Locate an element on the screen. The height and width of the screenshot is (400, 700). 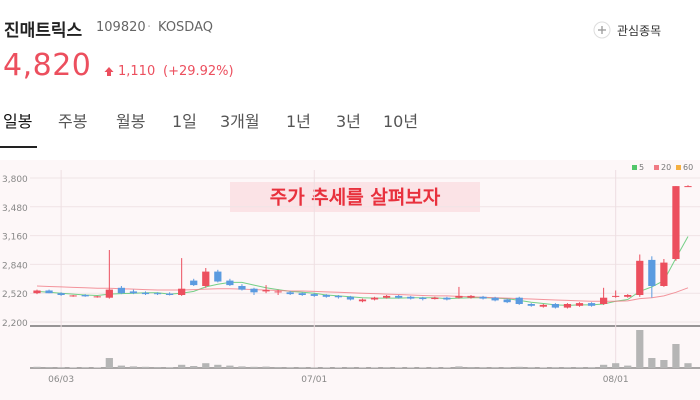
y-tick-label: 2,520 is located at coordinates (15, 295).